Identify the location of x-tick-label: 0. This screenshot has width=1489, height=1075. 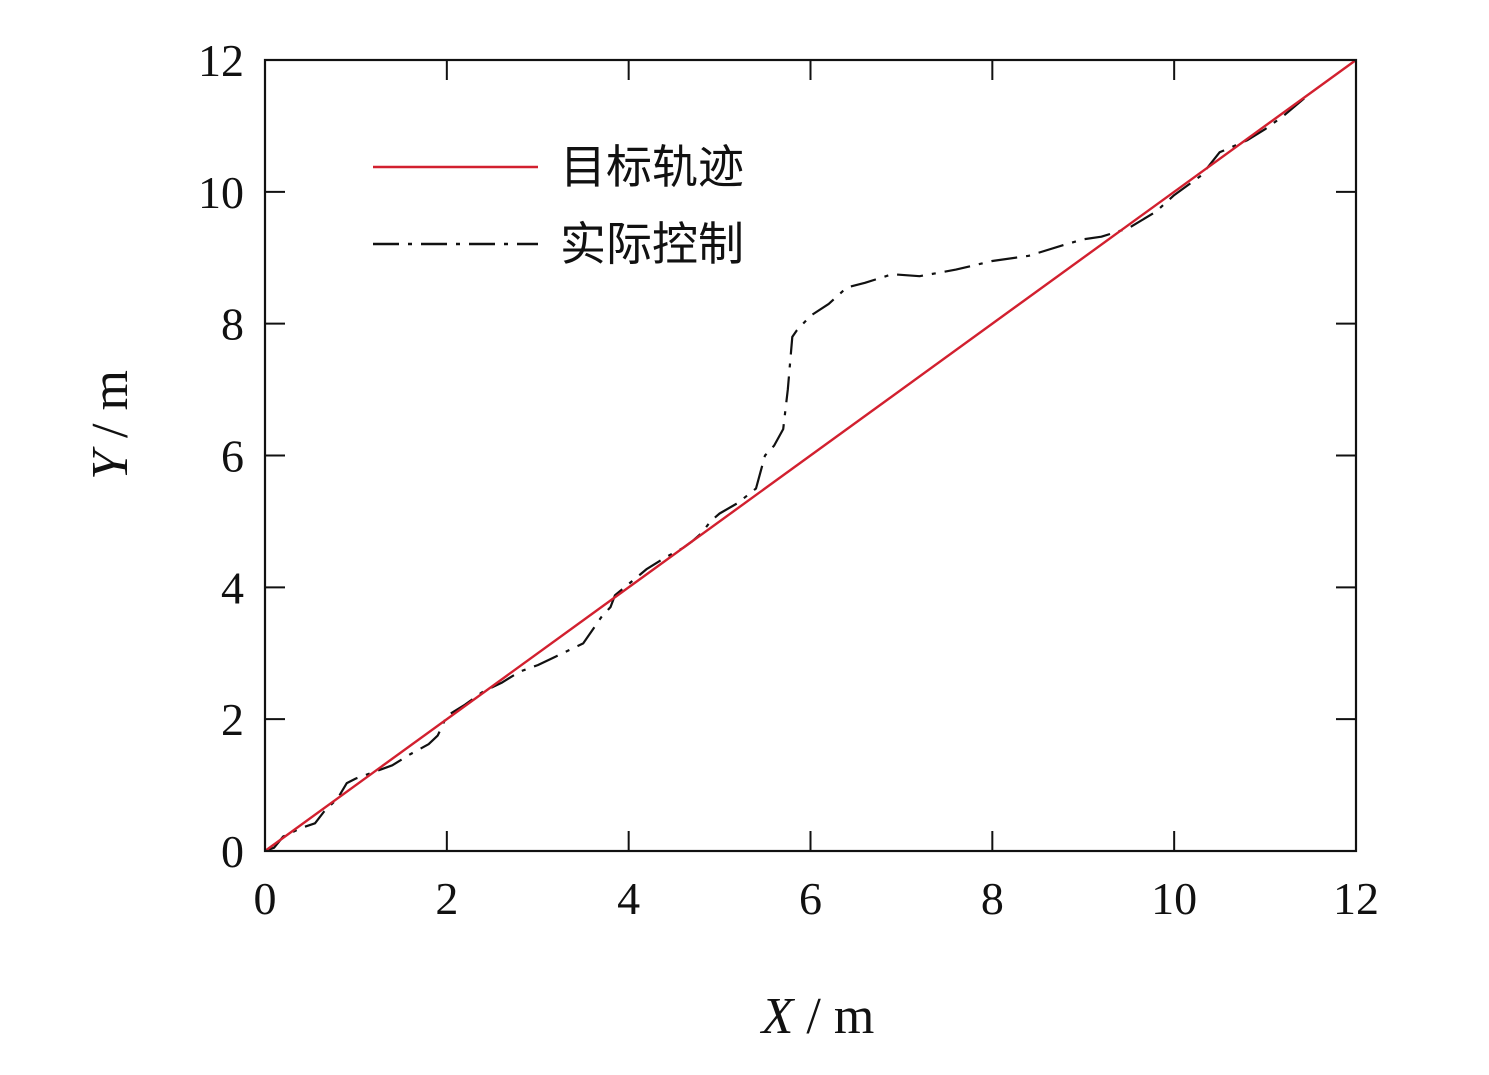
(265, 898).